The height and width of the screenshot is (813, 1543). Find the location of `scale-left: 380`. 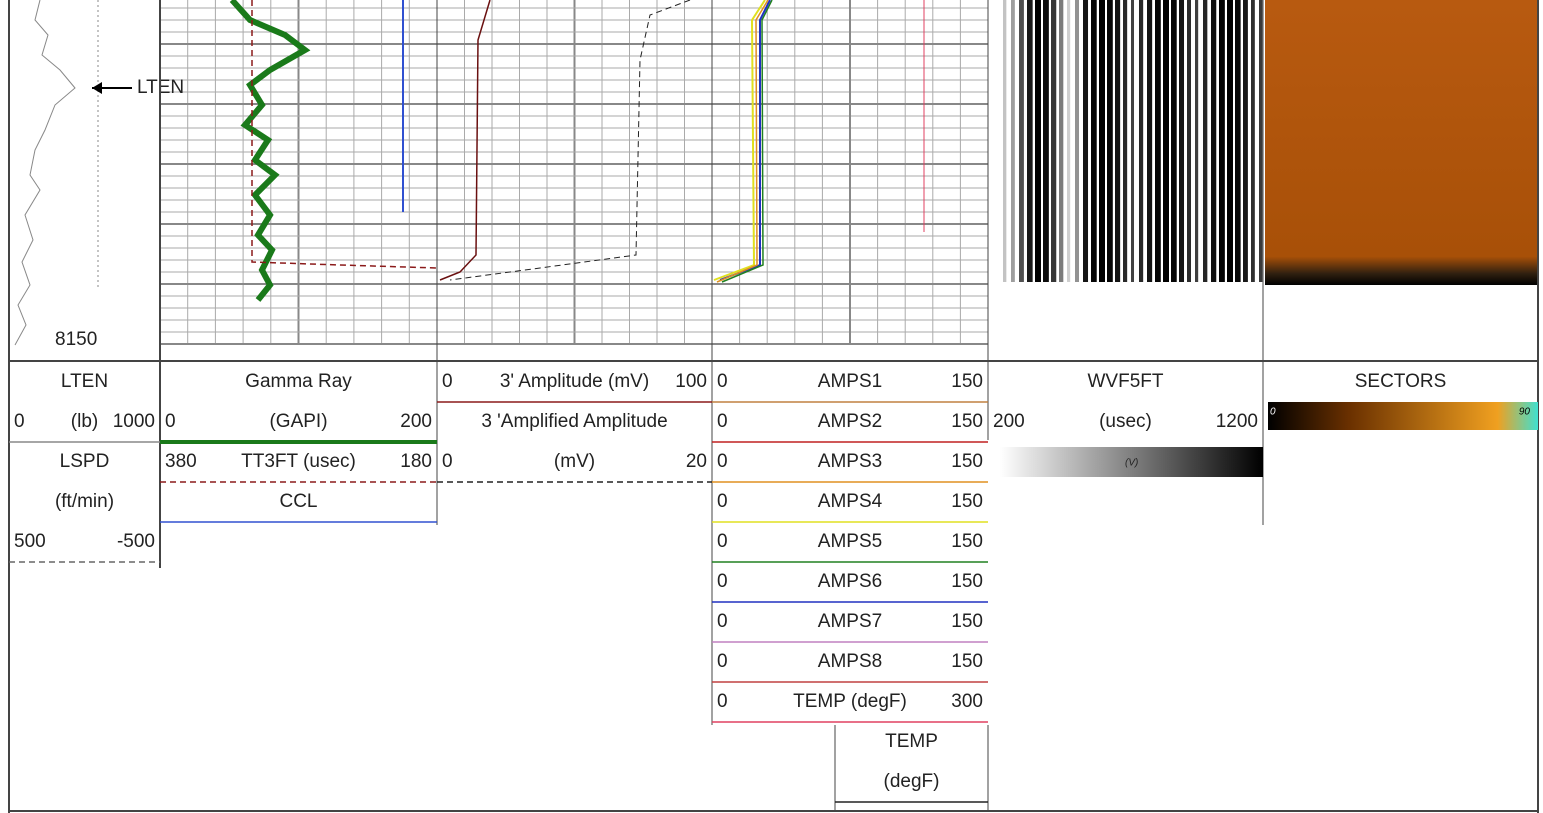

scale-left: 380 is located at coordinates (181, 461).